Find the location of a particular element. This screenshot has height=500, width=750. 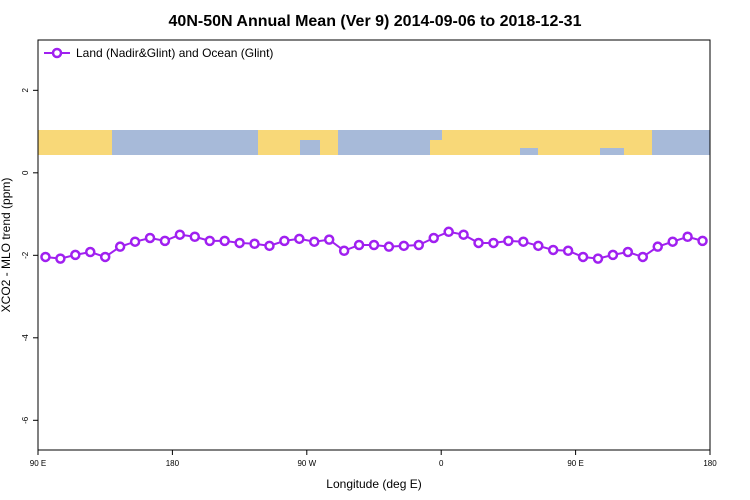

legend-label: Land (Nadir&Glint) and Ocean (Glint) is located at coordinates (174, 53).